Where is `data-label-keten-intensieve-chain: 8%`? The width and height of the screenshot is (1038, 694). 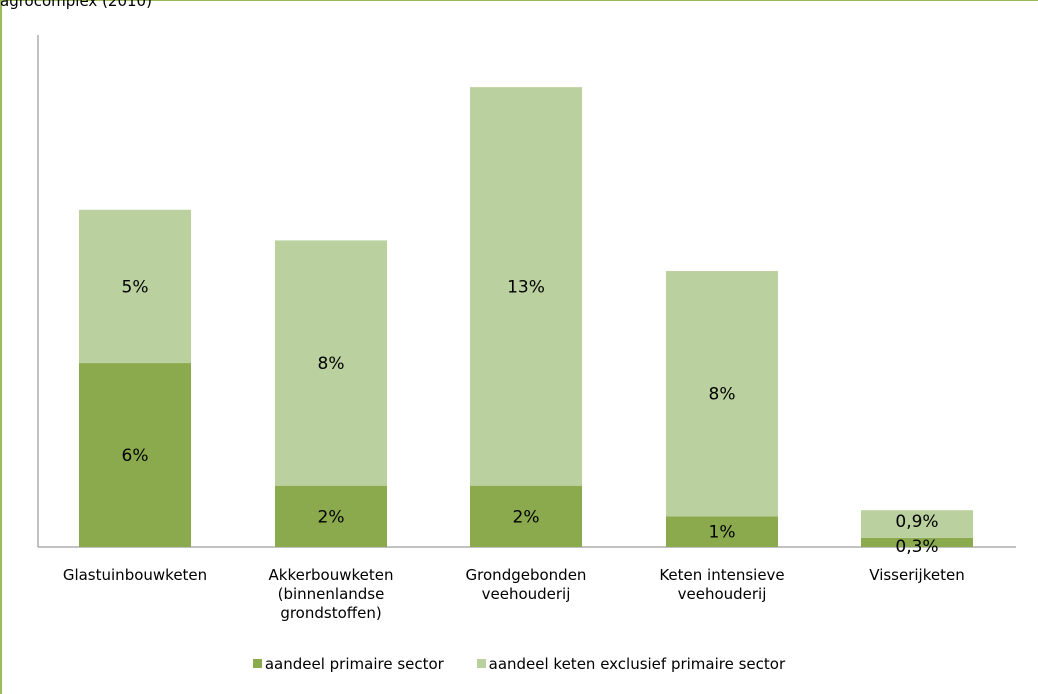
data-label-keten-intensieve-chain: 8% is located at coordinates (722, 395).